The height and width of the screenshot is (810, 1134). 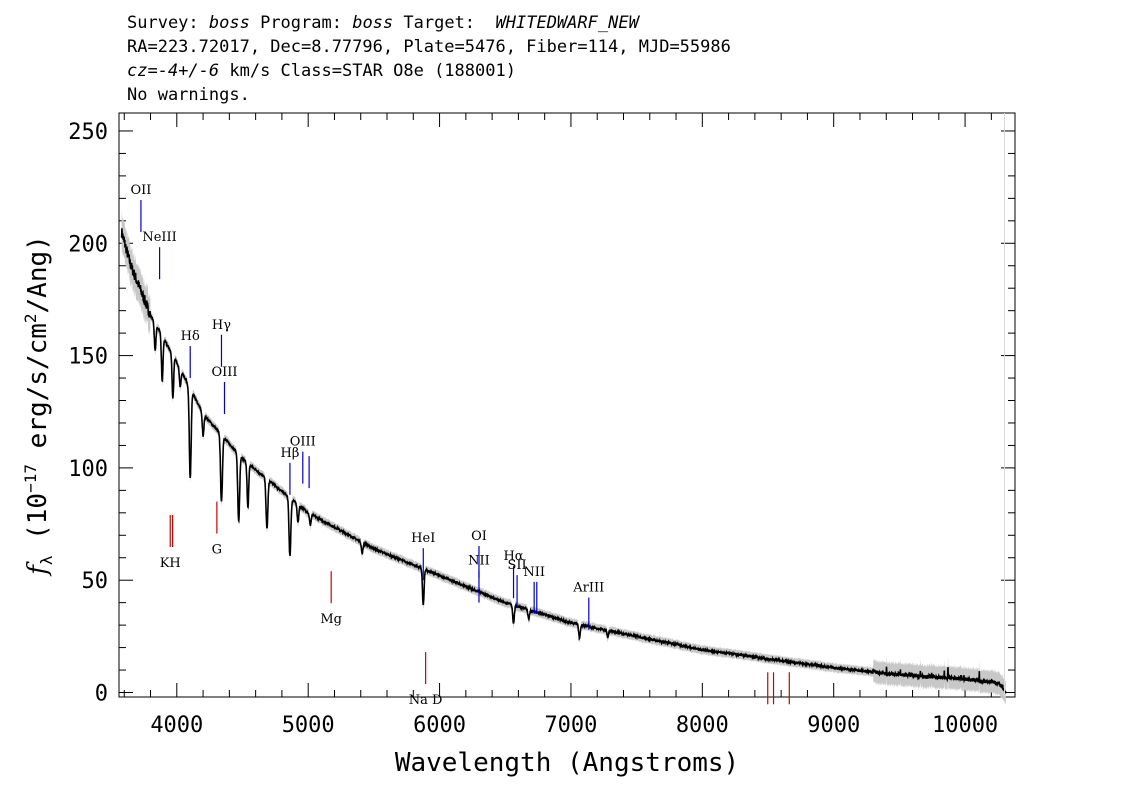 What do you see at coordinates (88, 469) in the screenshot?
I see `y-tick-label: 100` at bounding box center [88, 469].